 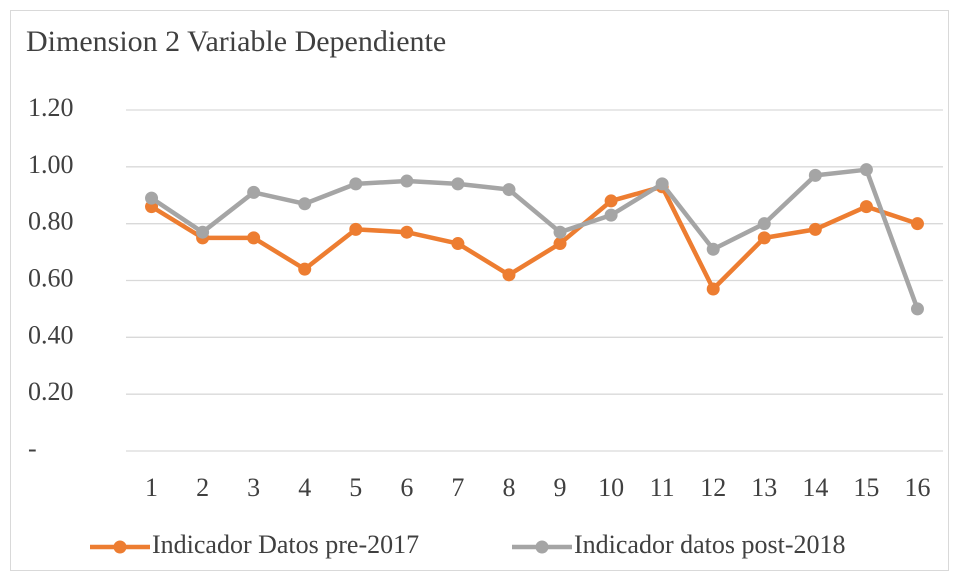 I want to click on x-tick-label: 4, so click(x=304, y=487).